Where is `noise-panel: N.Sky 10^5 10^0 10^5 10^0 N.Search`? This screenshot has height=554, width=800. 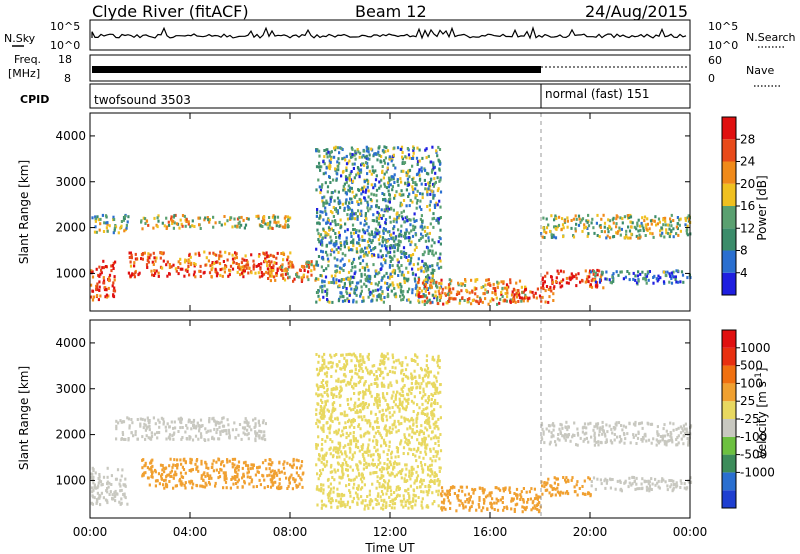 noise-panel: N.Sky 10^5 10^0 10^5 10^0 N.Search is located at coordinates (400, 35).